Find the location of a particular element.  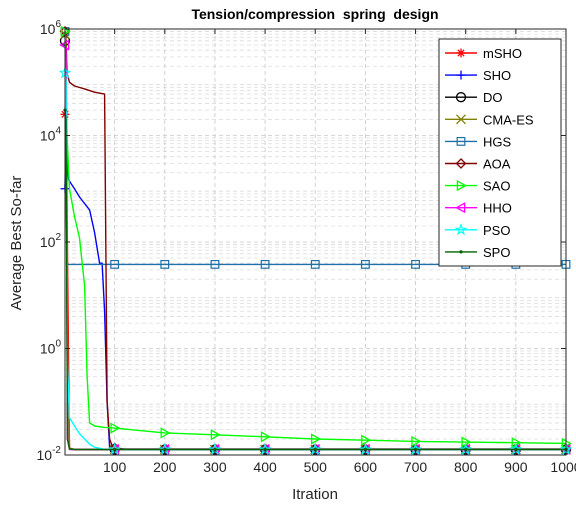

legend-label: SHO is located at coordinates (497, 75).